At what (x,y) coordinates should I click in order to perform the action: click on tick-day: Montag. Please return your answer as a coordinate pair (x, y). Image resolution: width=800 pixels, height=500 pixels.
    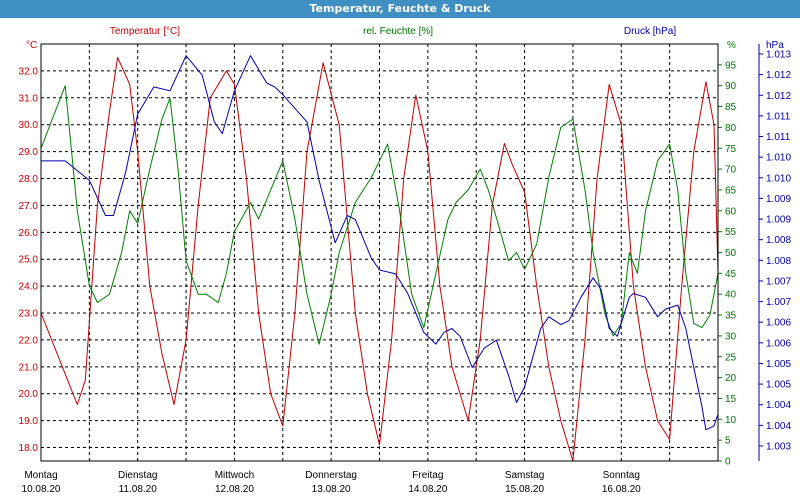
    Looking at the image, I should click on (40, 475).